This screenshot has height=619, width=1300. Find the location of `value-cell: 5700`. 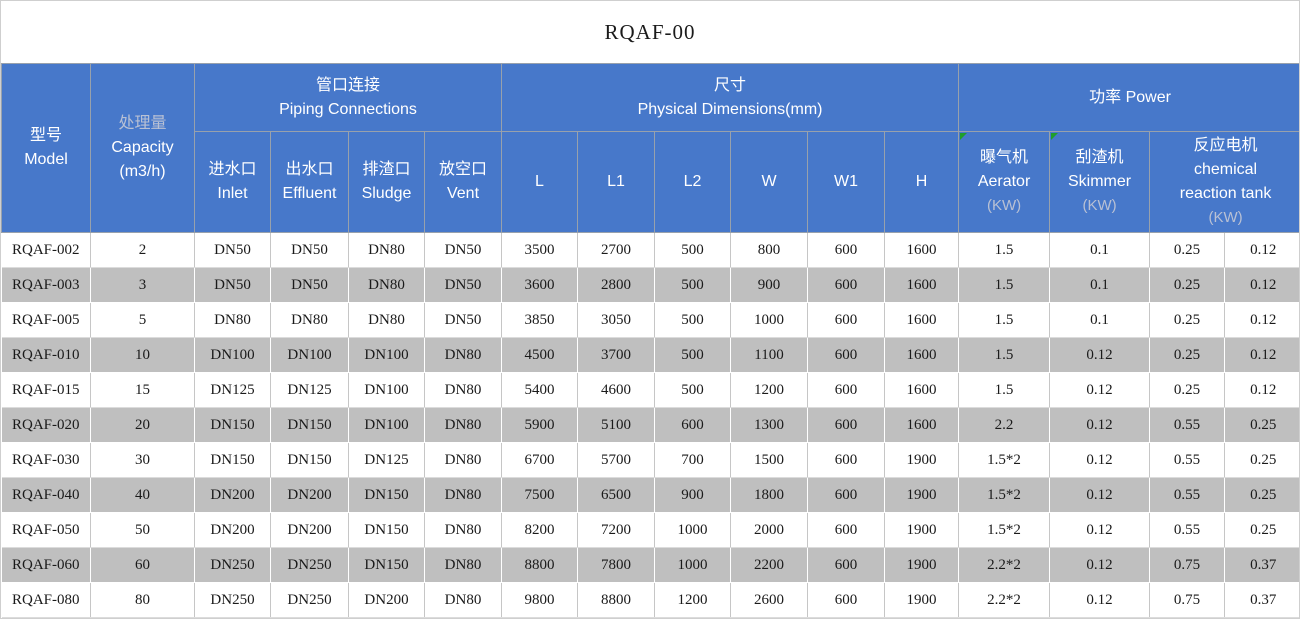

value-cell: 5700 is located at coordinates (616, 460).